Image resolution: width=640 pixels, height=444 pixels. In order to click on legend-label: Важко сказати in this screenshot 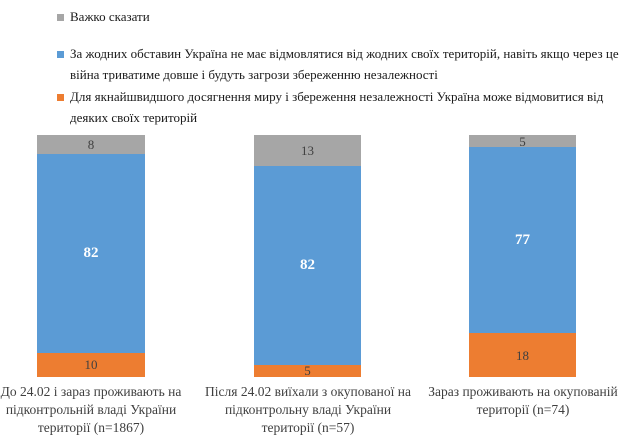, I will do `click(110, 16)`.